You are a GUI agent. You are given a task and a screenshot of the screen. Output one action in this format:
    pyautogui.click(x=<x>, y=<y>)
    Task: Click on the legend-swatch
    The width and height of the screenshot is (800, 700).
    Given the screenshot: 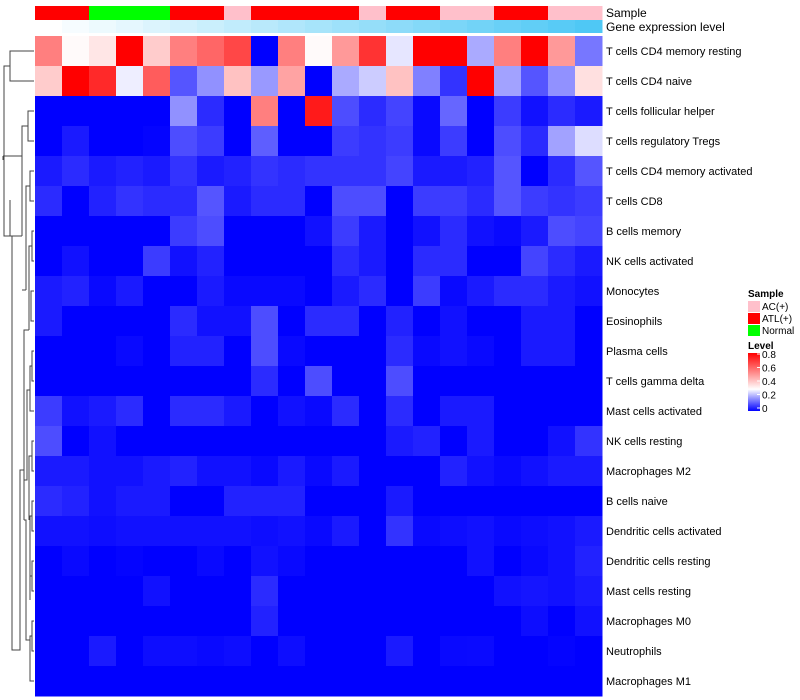 What is the action you would take?
    pyautogui.click(x=754, y=306)
    